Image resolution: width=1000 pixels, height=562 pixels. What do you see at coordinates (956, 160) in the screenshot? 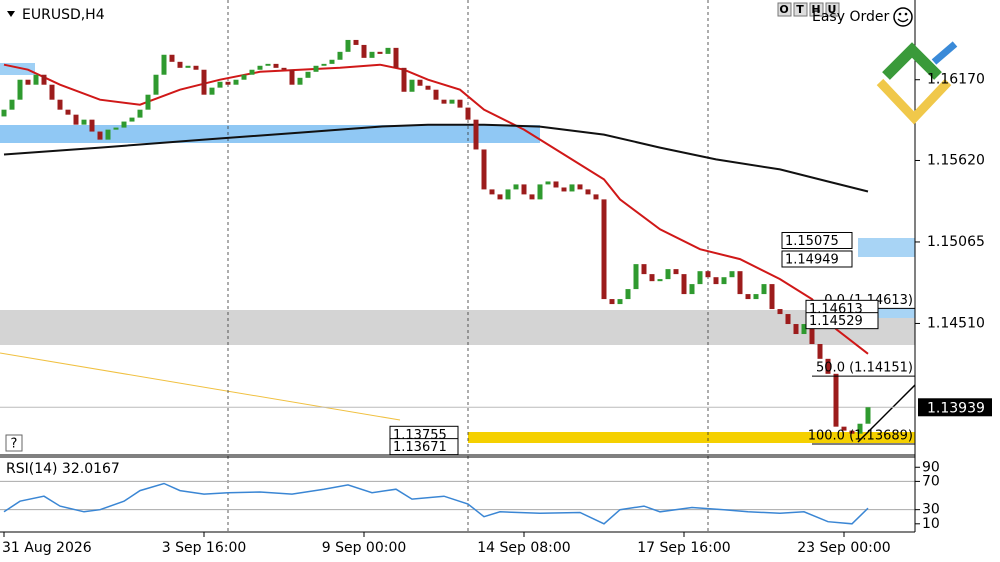
I see `y-tick-label: 1.15620` at bounding box center [956, 160].